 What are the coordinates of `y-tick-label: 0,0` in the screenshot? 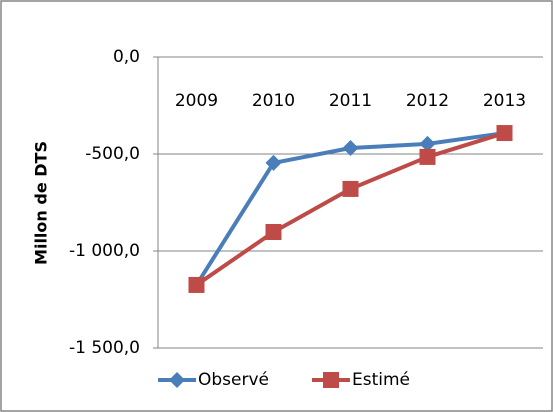 It's located at (126, 57).